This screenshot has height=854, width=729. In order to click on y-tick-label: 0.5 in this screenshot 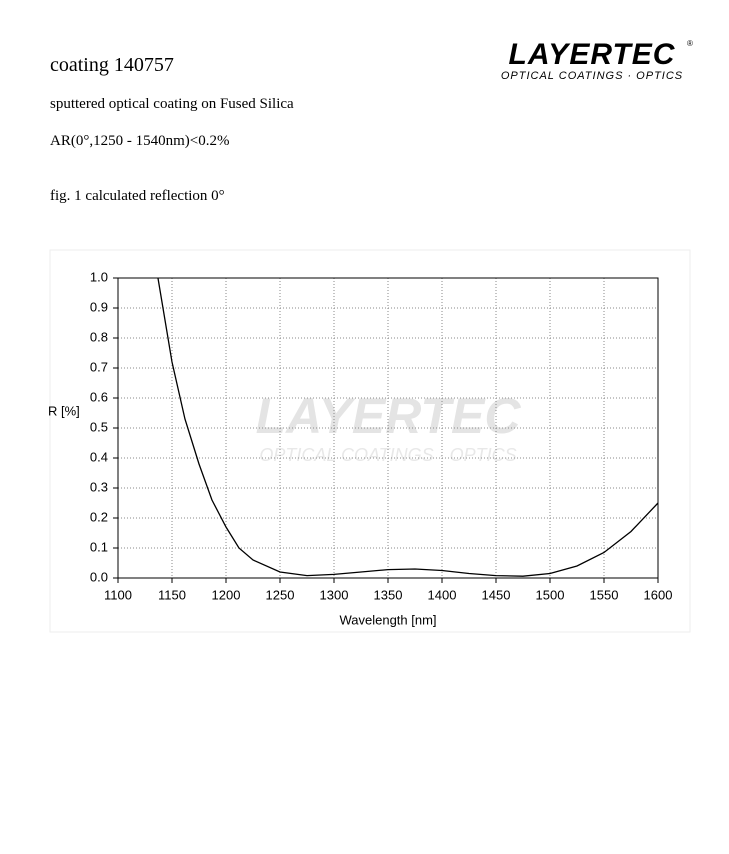, I will do `click(99, 426)`.